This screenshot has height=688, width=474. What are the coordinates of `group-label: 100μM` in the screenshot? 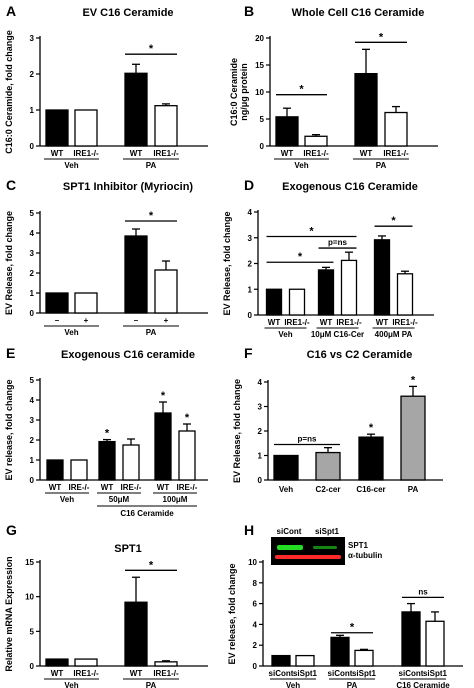 It's located at (175, 499).